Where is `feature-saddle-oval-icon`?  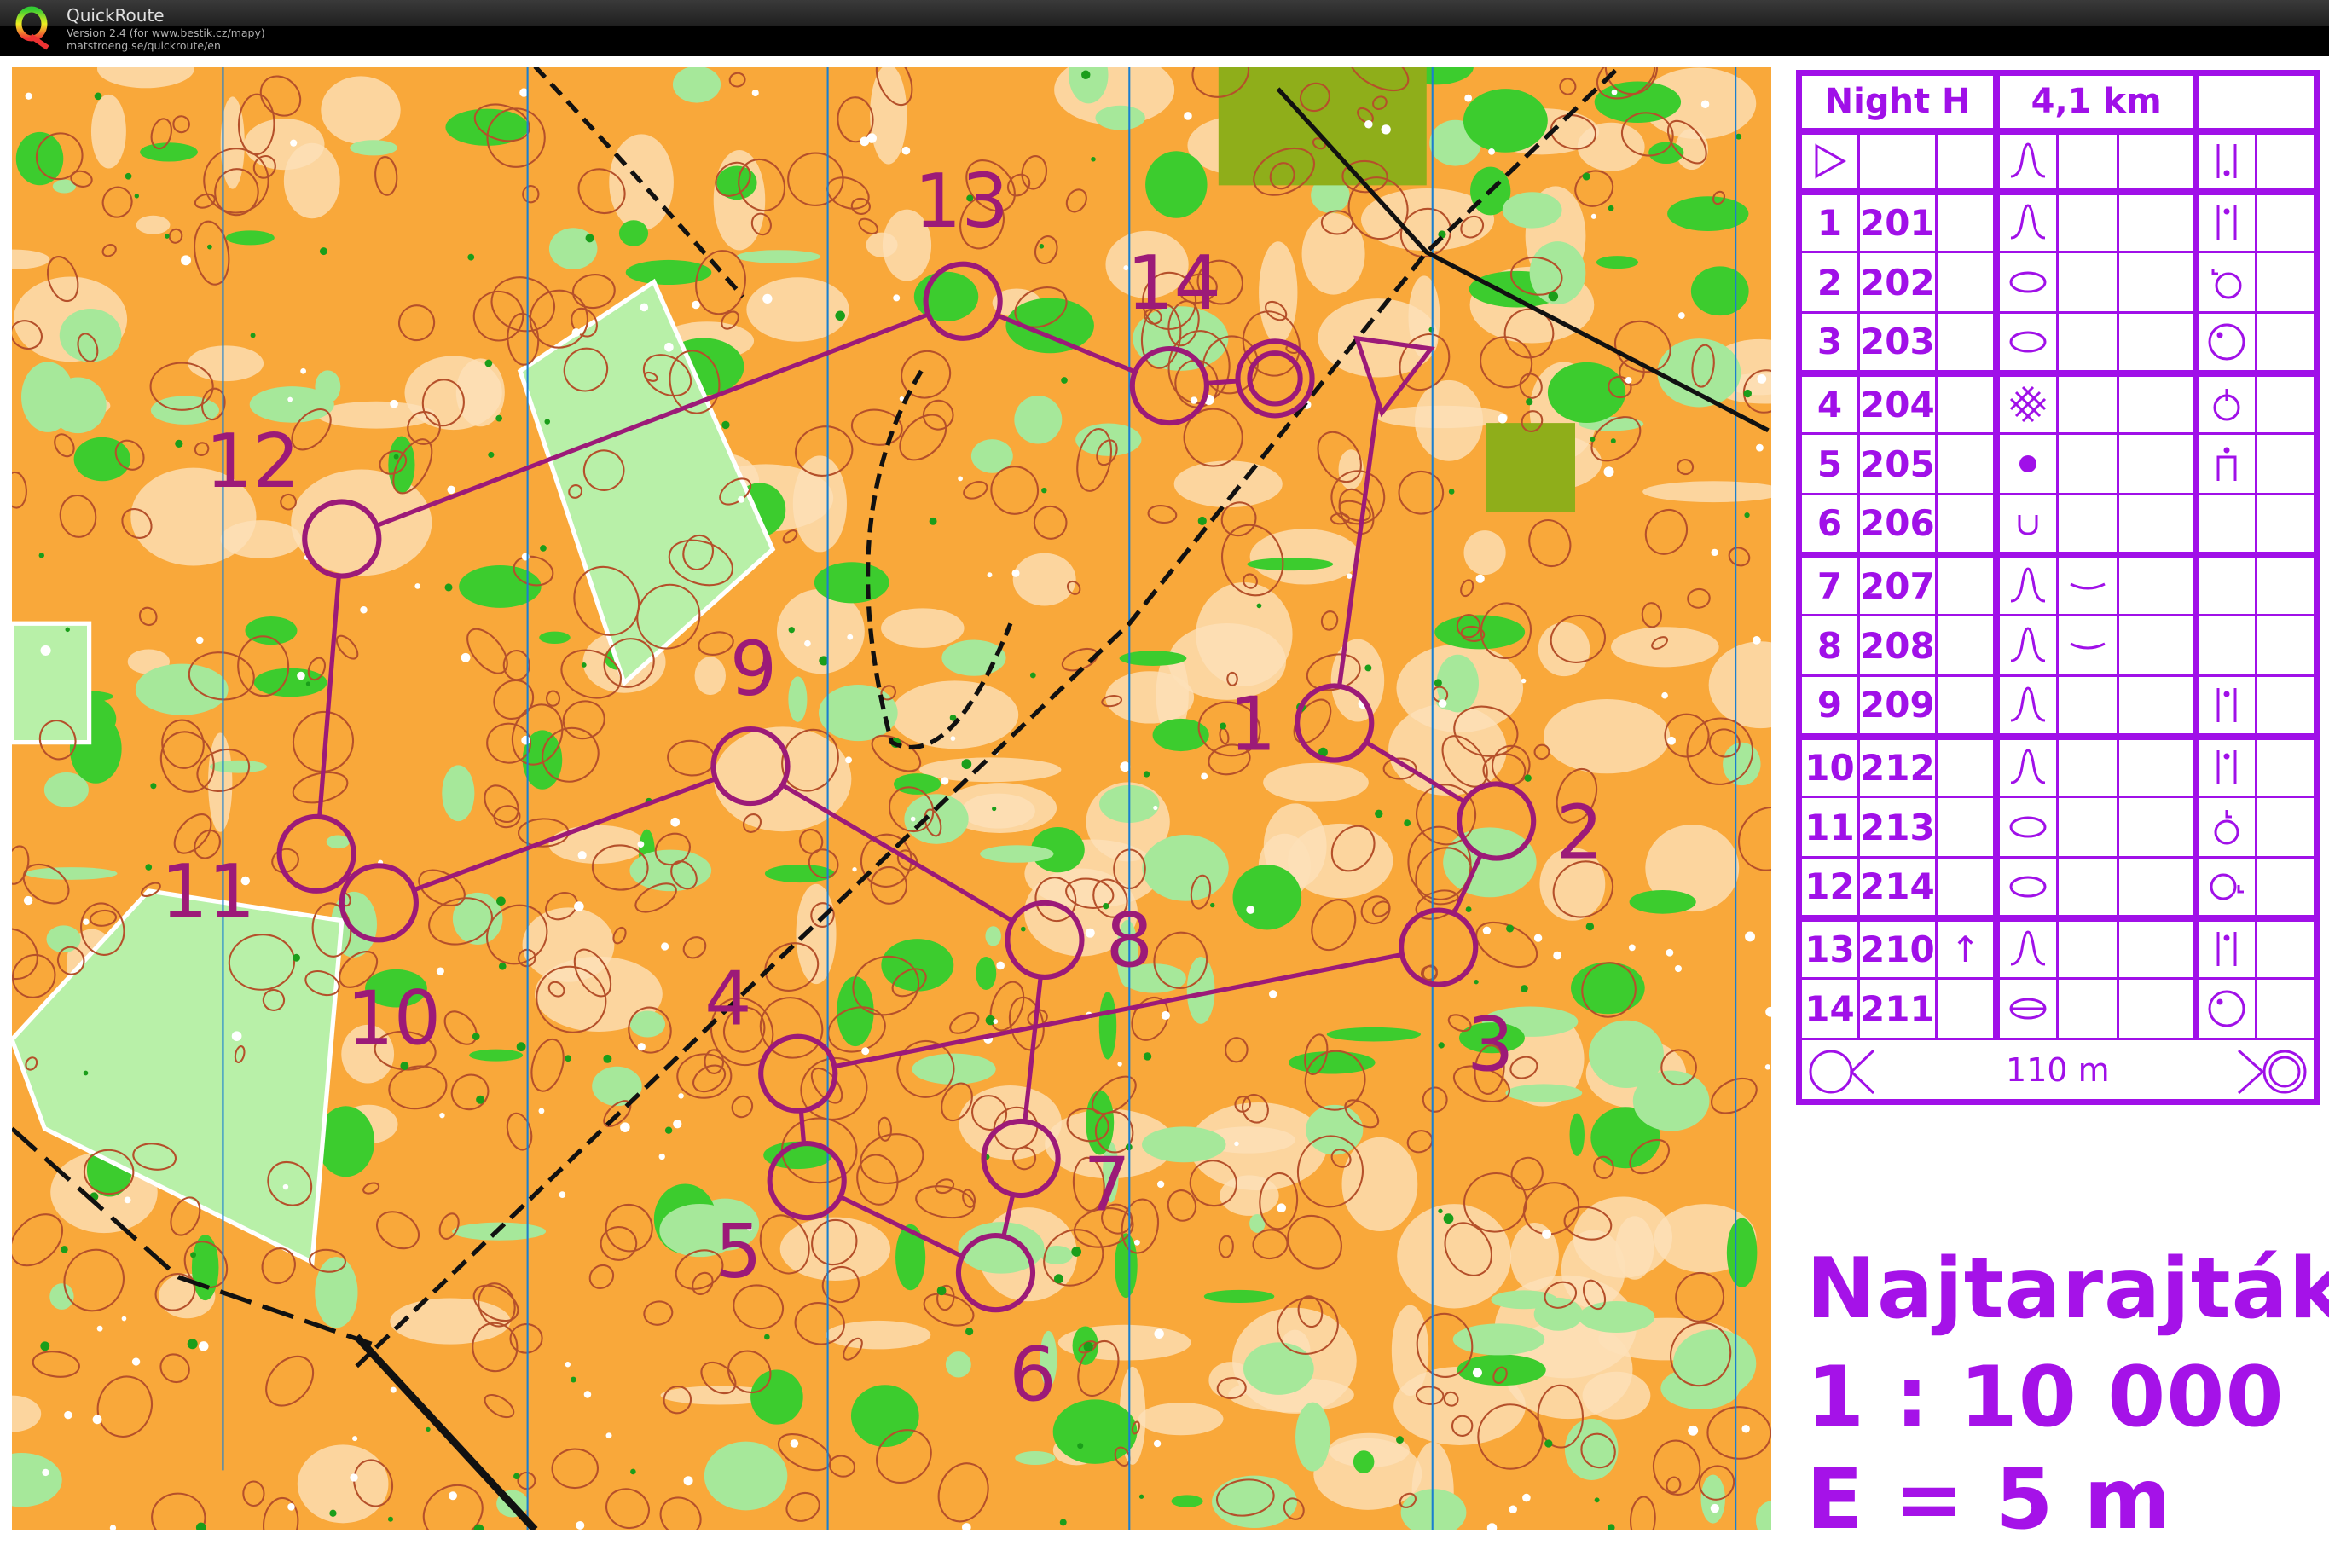 feature-saddle-oval-icon is located at coordinates (2028, 1009).